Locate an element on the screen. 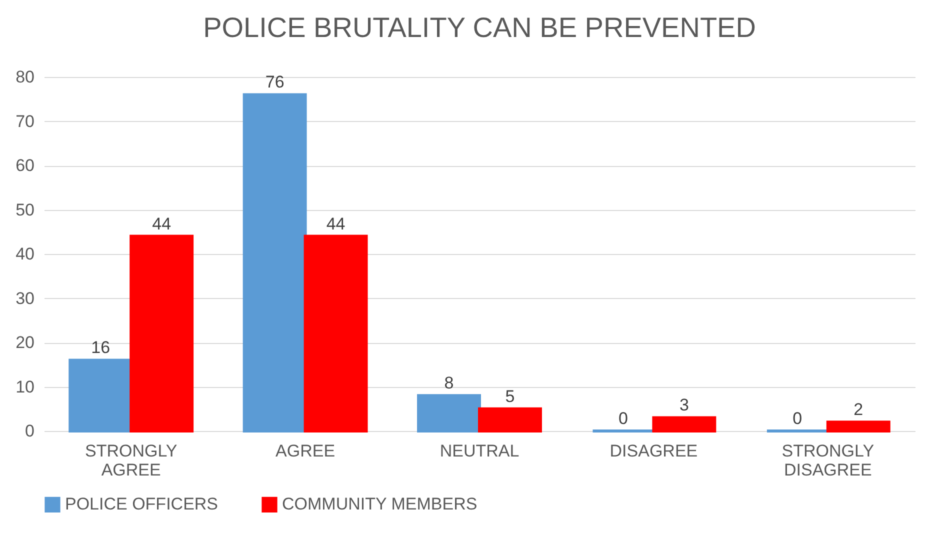  data-label: 2 is located at coordinates (859, 410).